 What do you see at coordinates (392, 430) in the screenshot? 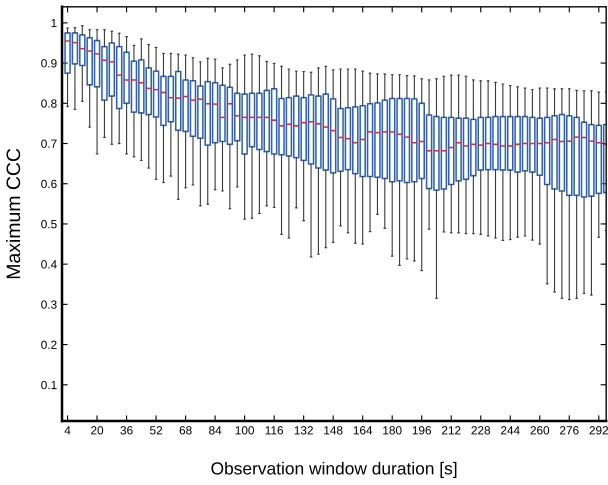
I see `x-tick-label: 180` at bounding box center [392, 430].